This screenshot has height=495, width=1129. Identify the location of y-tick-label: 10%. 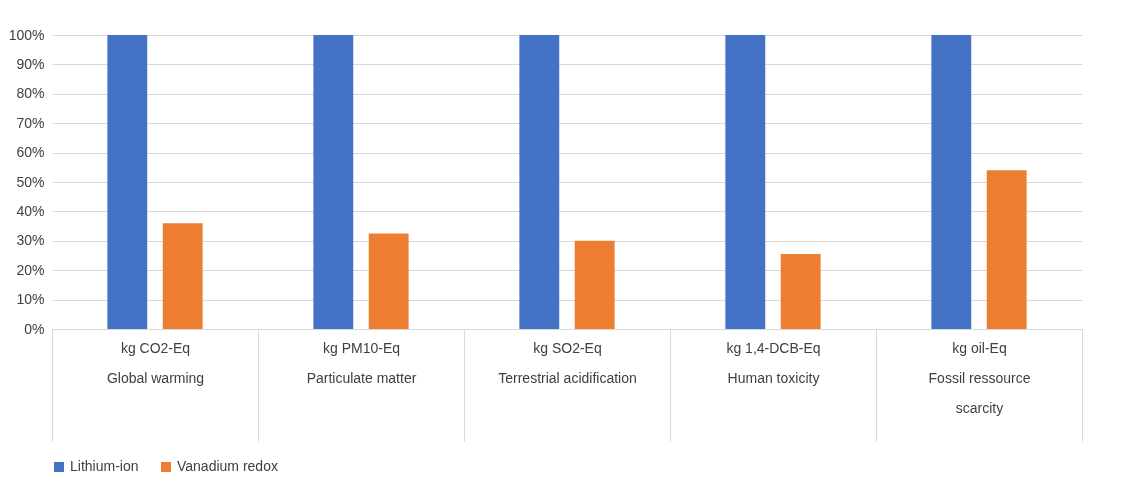
(30, 299).